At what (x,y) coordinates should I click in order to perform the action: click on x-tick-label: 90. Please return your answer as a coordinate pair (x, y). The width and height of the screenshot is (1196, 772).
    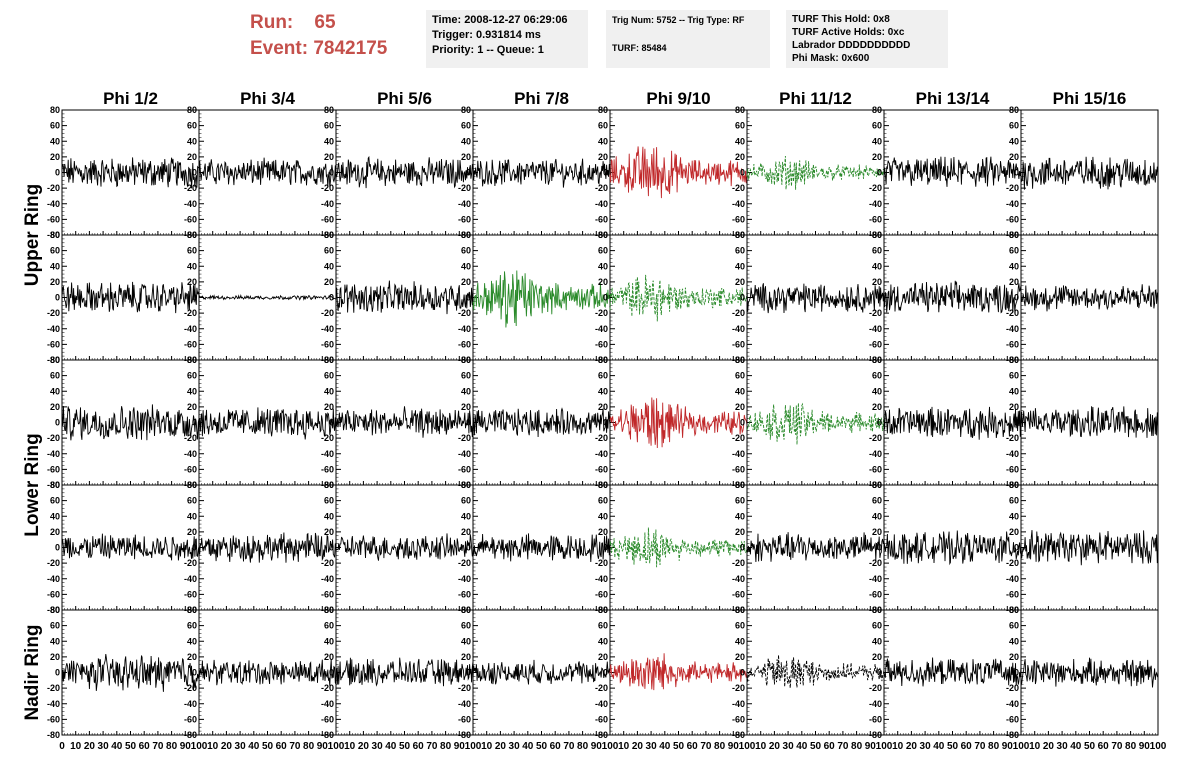
    Looking at the image, I should click on (597, 746).